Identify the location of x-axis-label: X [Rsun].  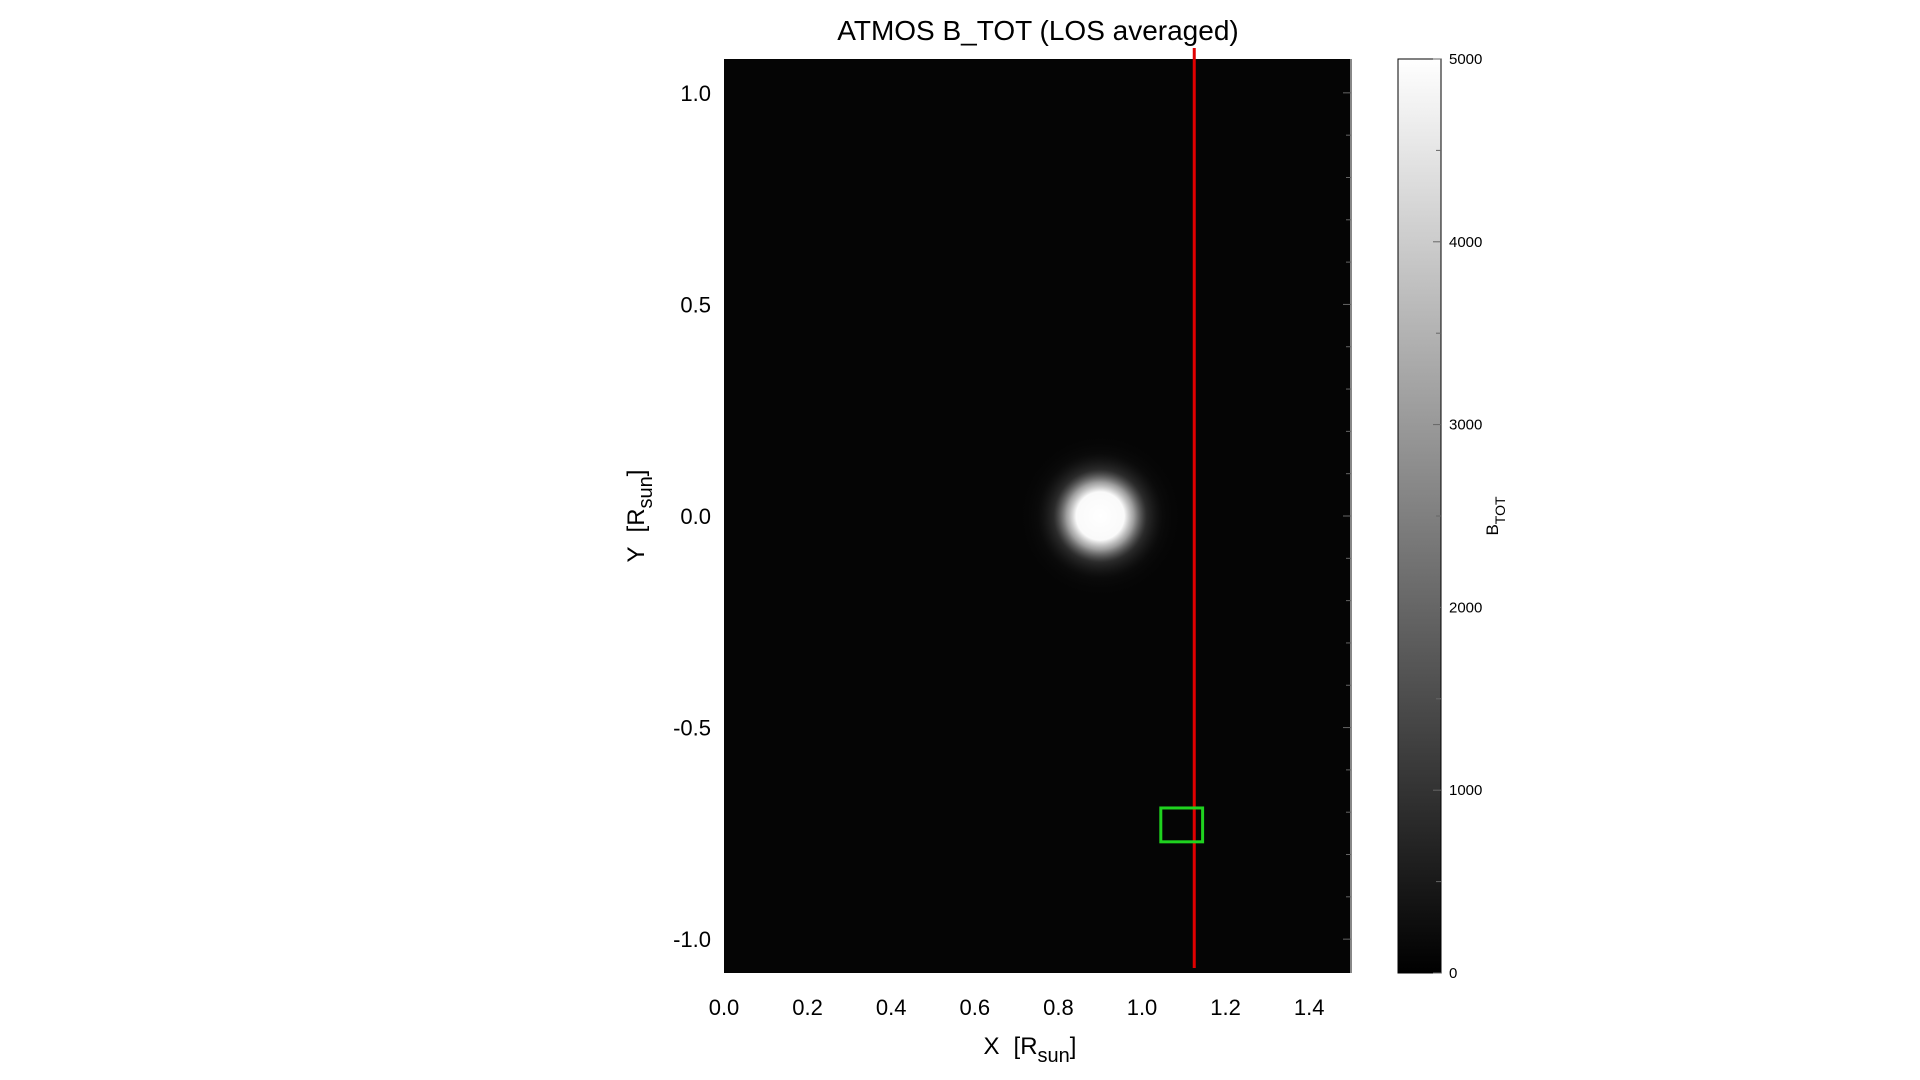
(1030, 1050).